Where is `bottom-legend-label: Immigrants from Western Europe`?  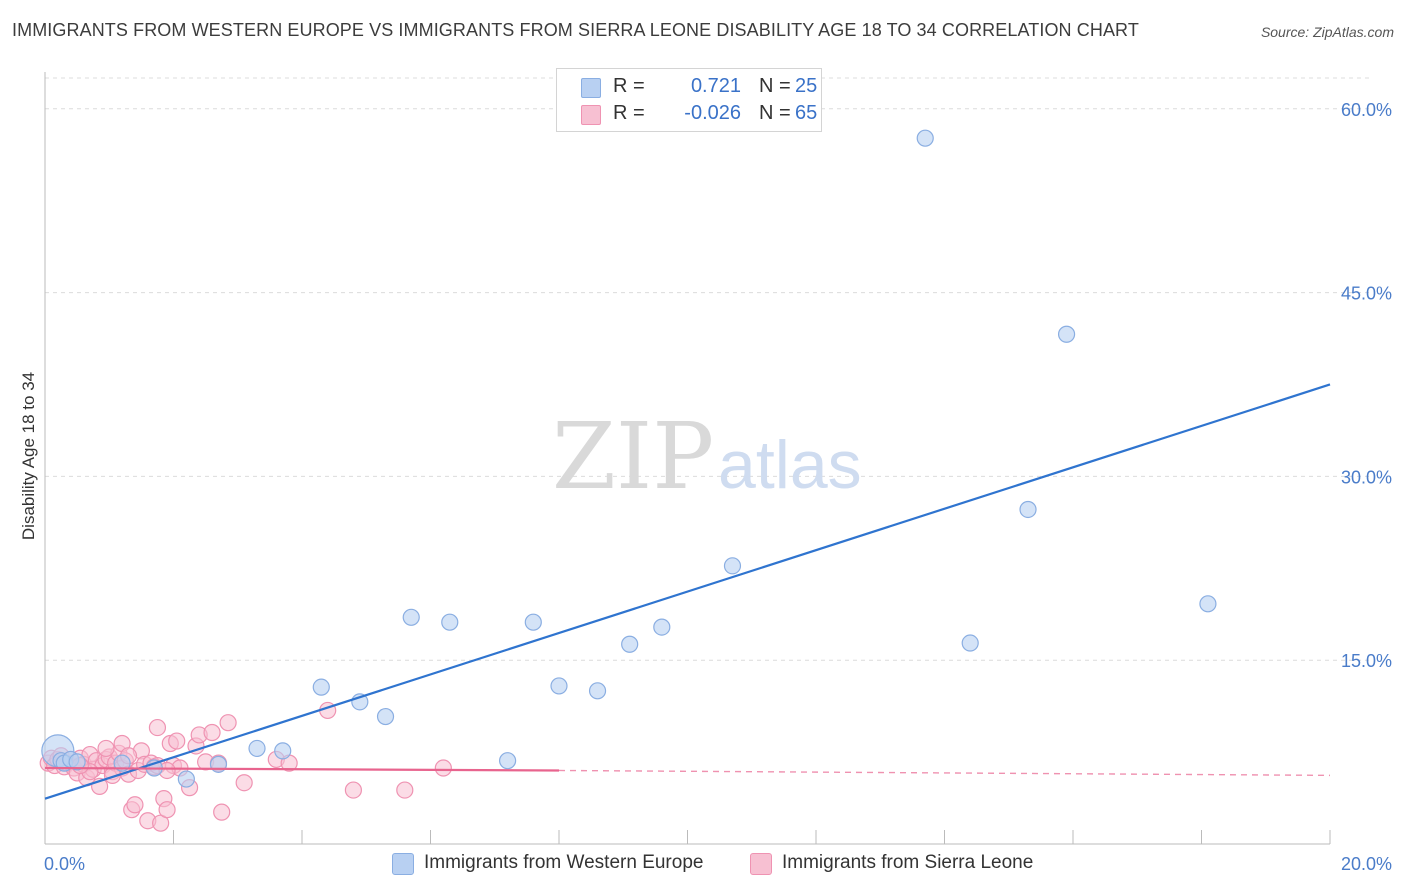
bottom-legend-label: Immigrants from Western Europe is located at coordinates (564, 862).